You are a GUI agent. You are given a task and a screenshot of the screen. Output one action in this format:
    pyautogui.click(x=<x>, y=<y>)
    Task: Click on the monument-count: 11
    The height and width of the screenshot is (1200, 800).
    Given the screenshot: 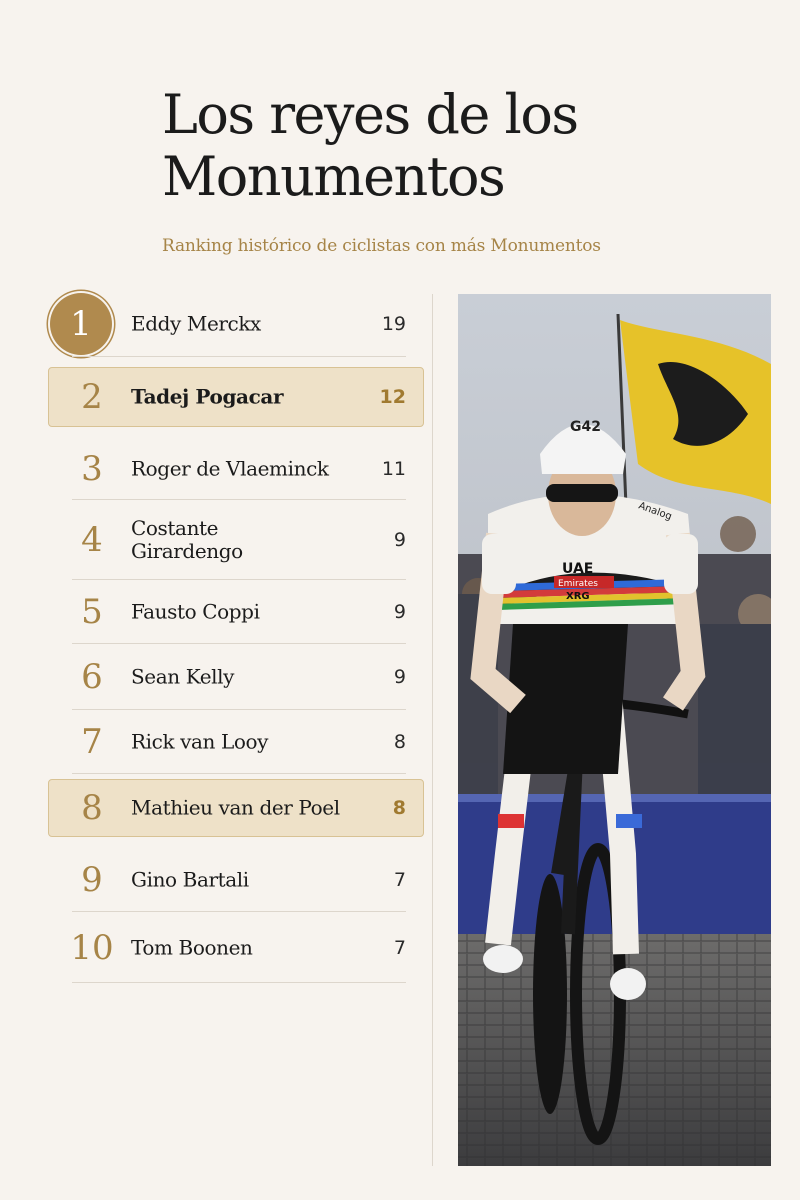 What is the action you would take?
    pyautogui.click(x=393, y=468)
    